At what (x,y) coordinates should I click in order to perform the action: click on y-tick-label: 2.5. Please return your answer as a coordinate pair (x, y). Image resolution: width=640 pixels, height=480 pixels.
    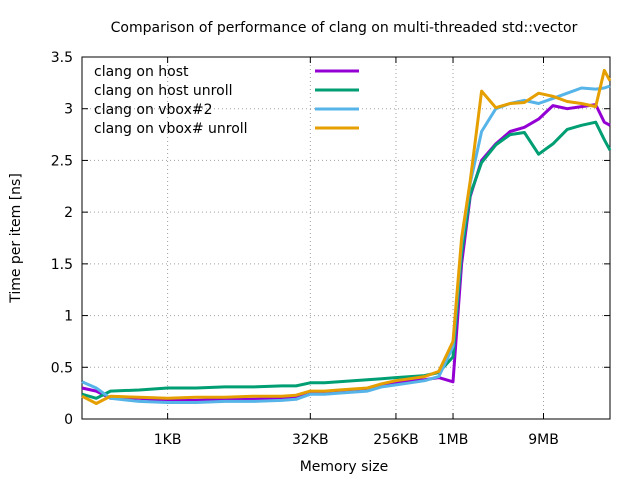
    Looking at the image, I should click on (62, 161).